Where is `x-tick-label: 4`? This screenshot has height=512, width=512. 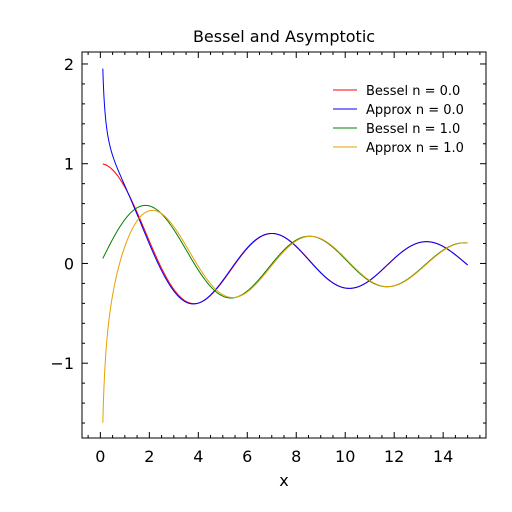
x-tick-label: 4 is located at coordinates (198, 456).